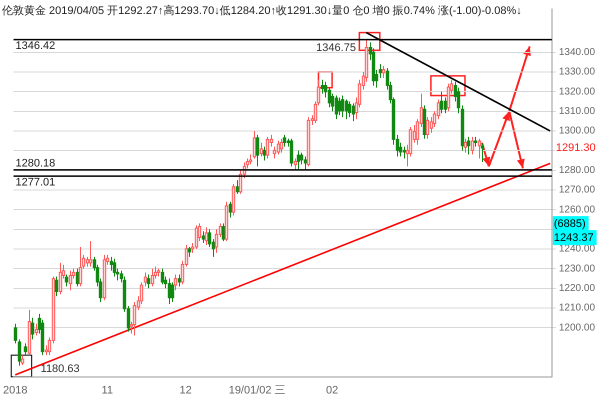 This screenshot has height=400, width=600. I want to click on x-tick-label: 2018, so click(15, 390).